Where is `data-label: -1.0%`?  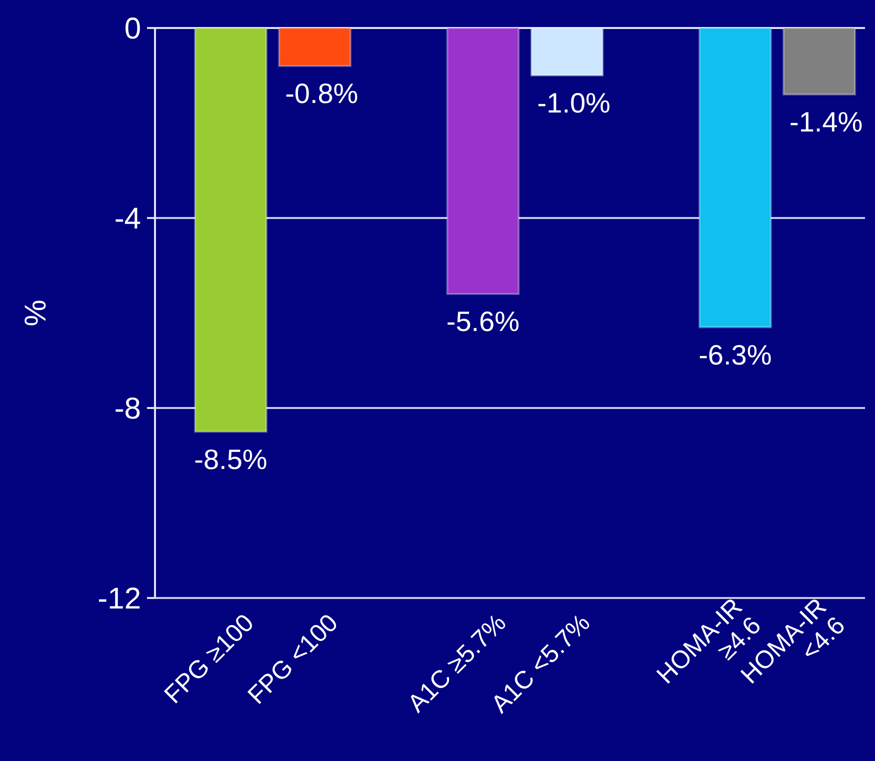
data-label: -1.0% is located at coordinates (573, 103).